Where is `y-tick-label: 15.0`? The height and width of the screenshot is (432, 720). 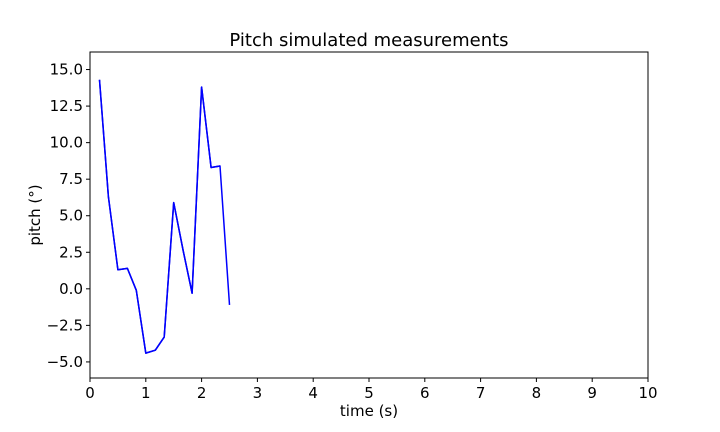 y-tick-label: 15.0 is located at coordinates (66, 70).